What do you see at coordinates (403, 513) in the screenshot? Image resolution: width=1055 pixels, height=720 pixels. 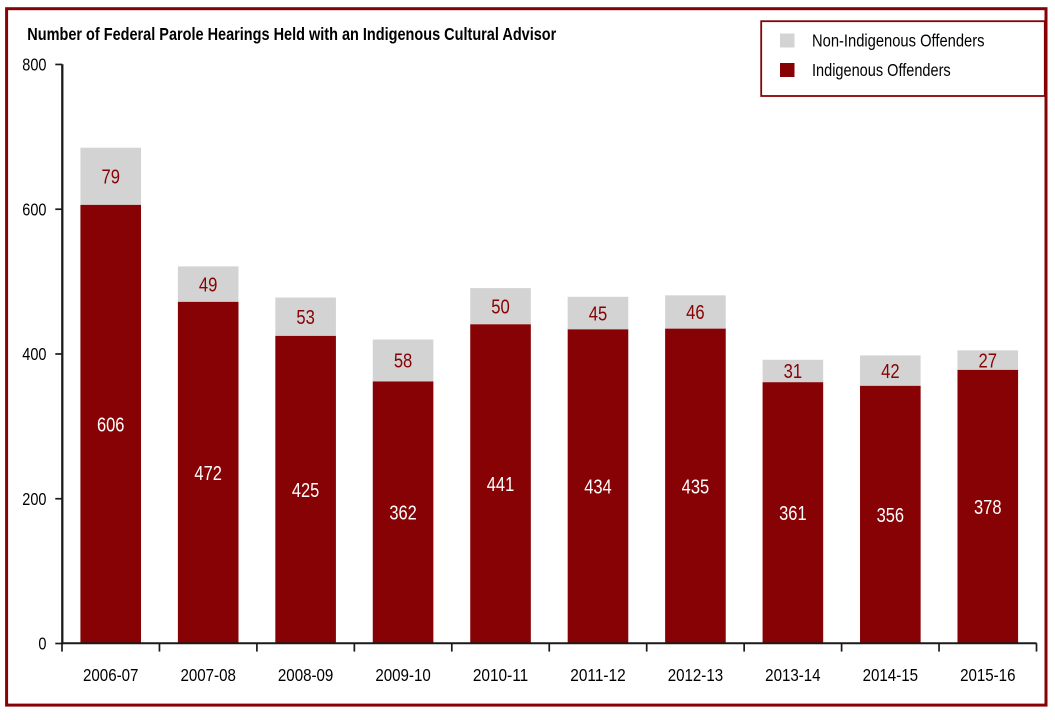 I see `svg-text: 362` at bounding box center [403, 513].